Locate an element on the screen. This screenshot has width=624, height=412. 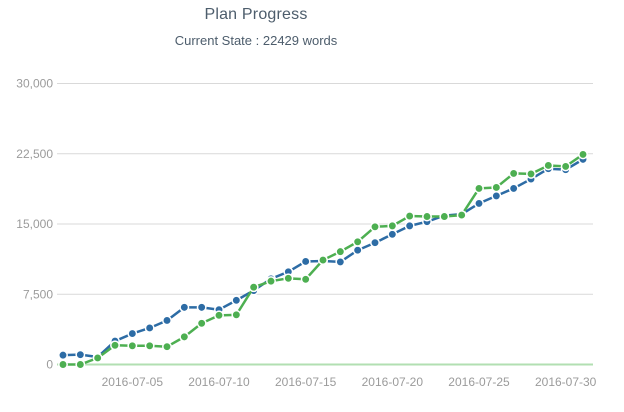
y-tick-label: 22,500 is located at coordinates (34, 154).